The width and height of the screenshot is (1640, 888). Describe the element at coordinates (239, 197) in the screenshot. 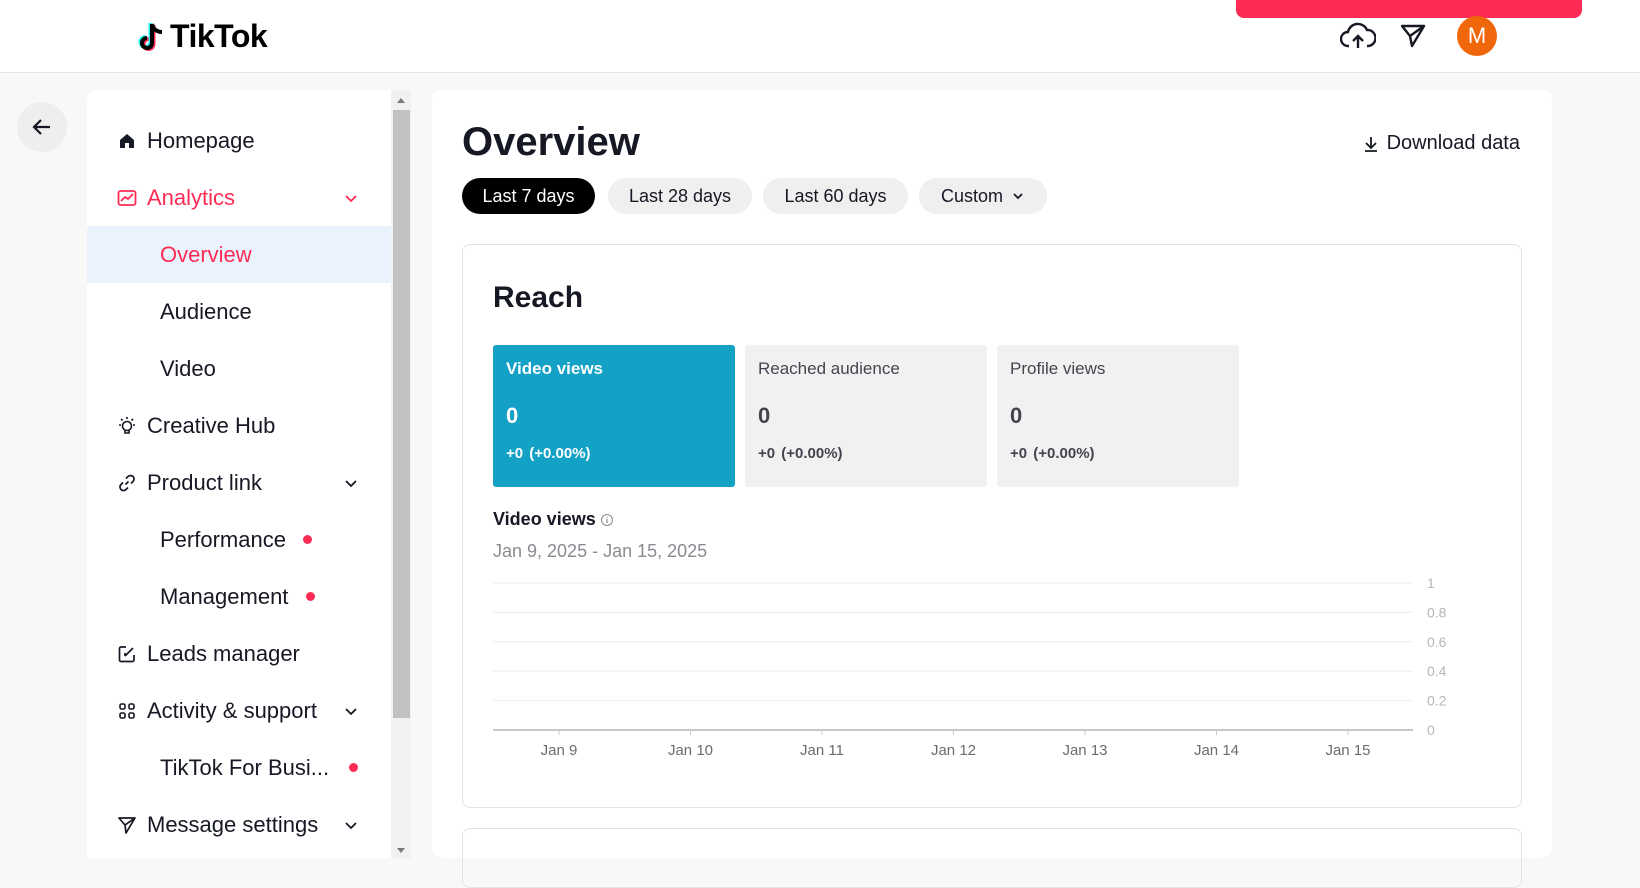

I see `sidebar-item-analytics: Analytics` at that location.